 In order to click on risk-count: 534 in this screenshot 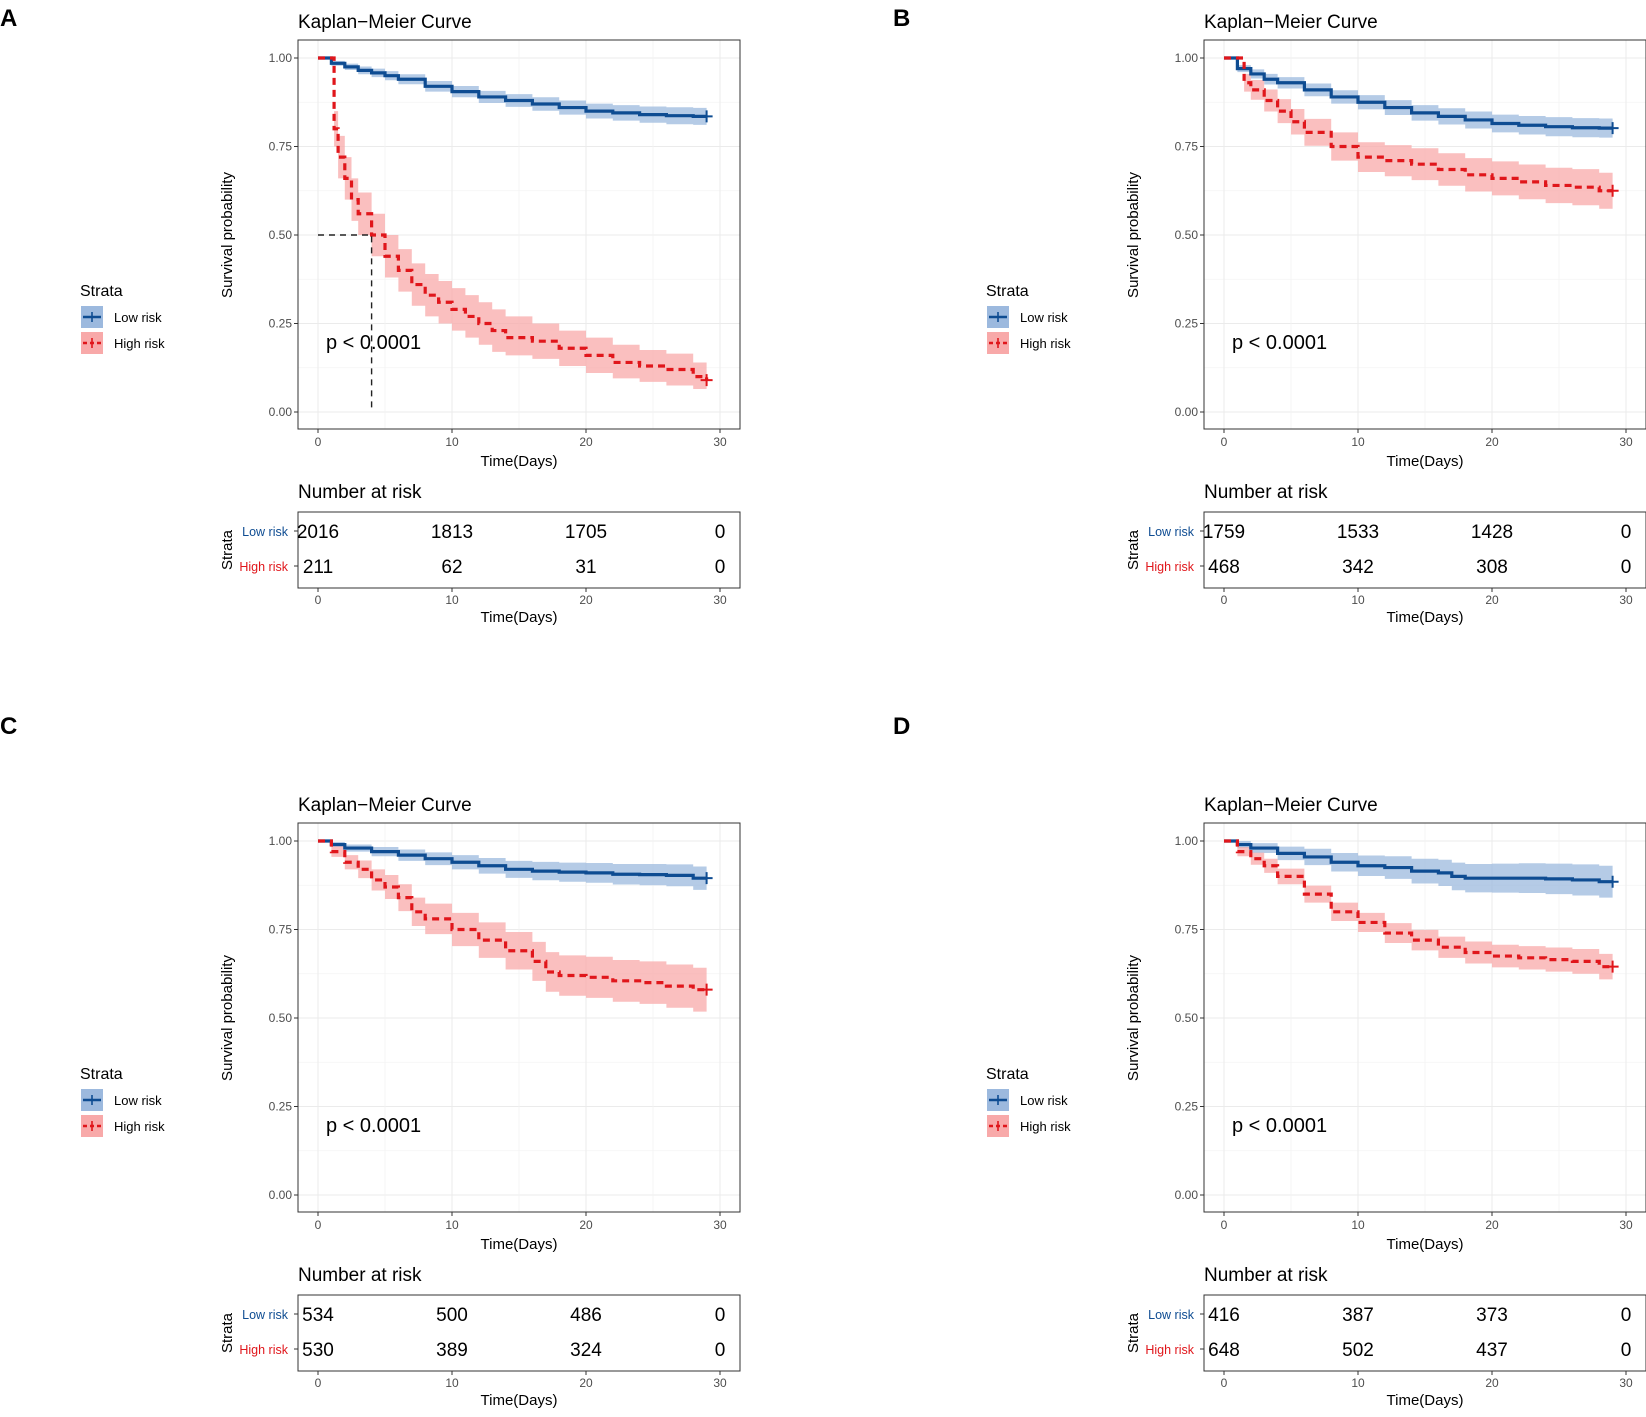, I will do `click(318, 1315)`.